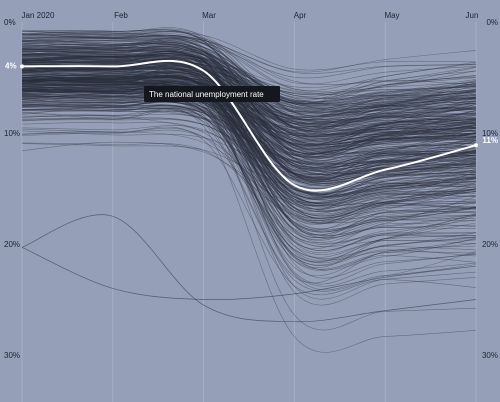 The image size is (500, 402). Describe the element at coordinates (11, 65) in the screenshot. I see `national-rate-start-label: 4%` at that location.